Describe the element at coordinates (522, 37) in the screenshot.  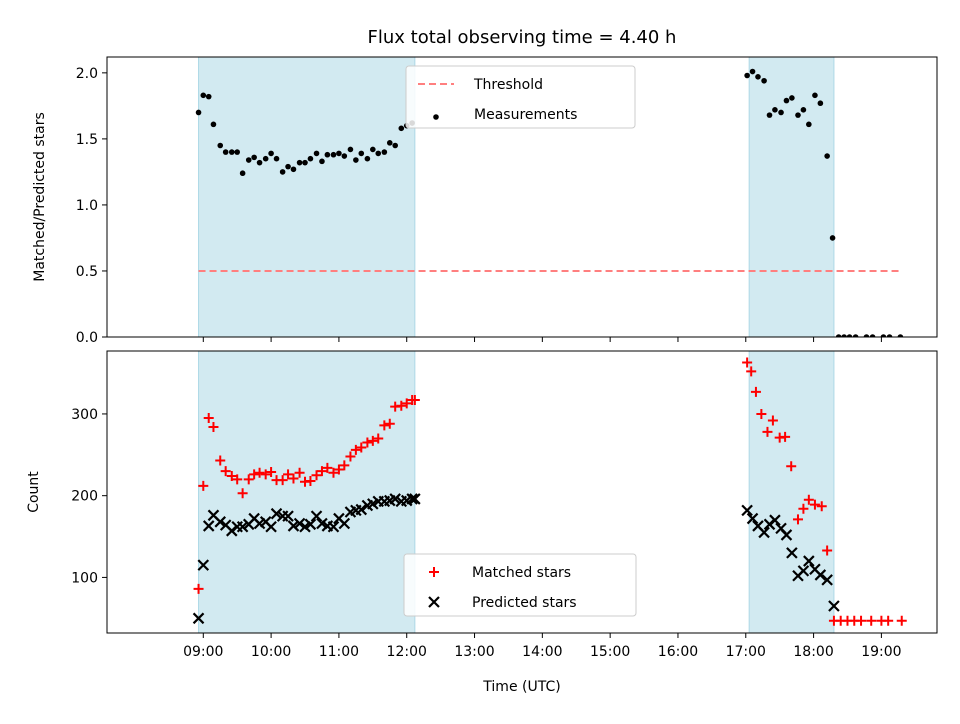
I see `figure-title: Flux total observing time = 4.40 h` at that location.